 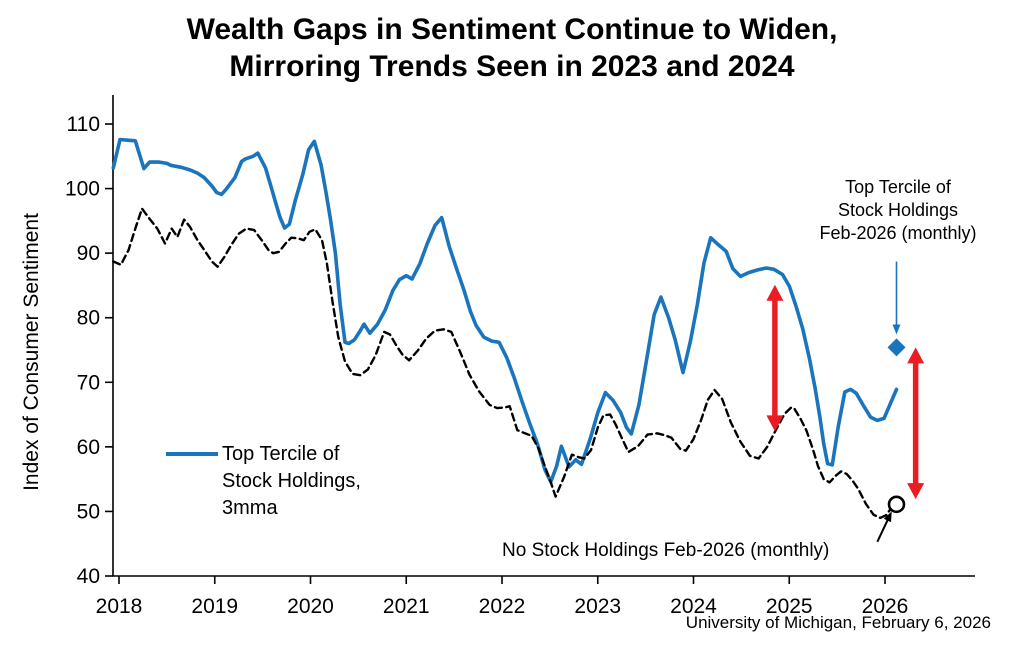 What do you see at coordinates (88, 253) in the screenshot?
I see `y-tick-label: 90` at bounding box center [88, 253].